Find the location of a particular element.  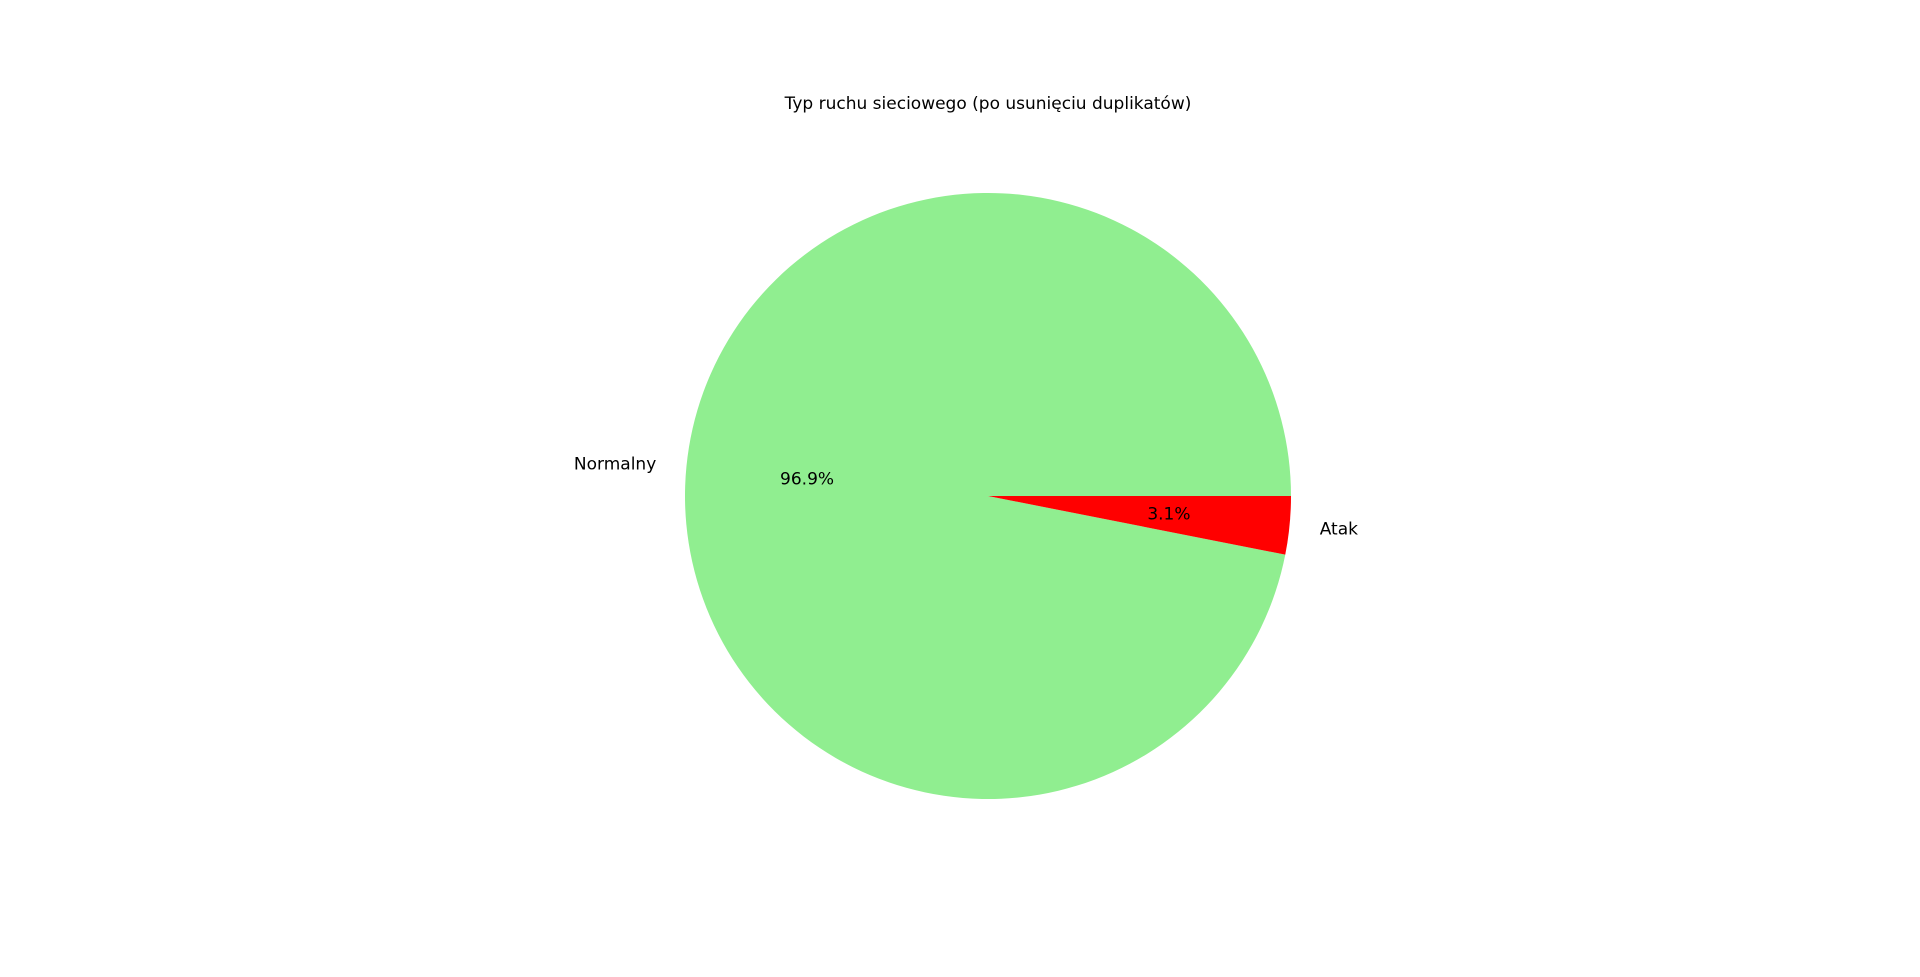

slice-label-normalny: Normalny is located at coordinates (615, 465).